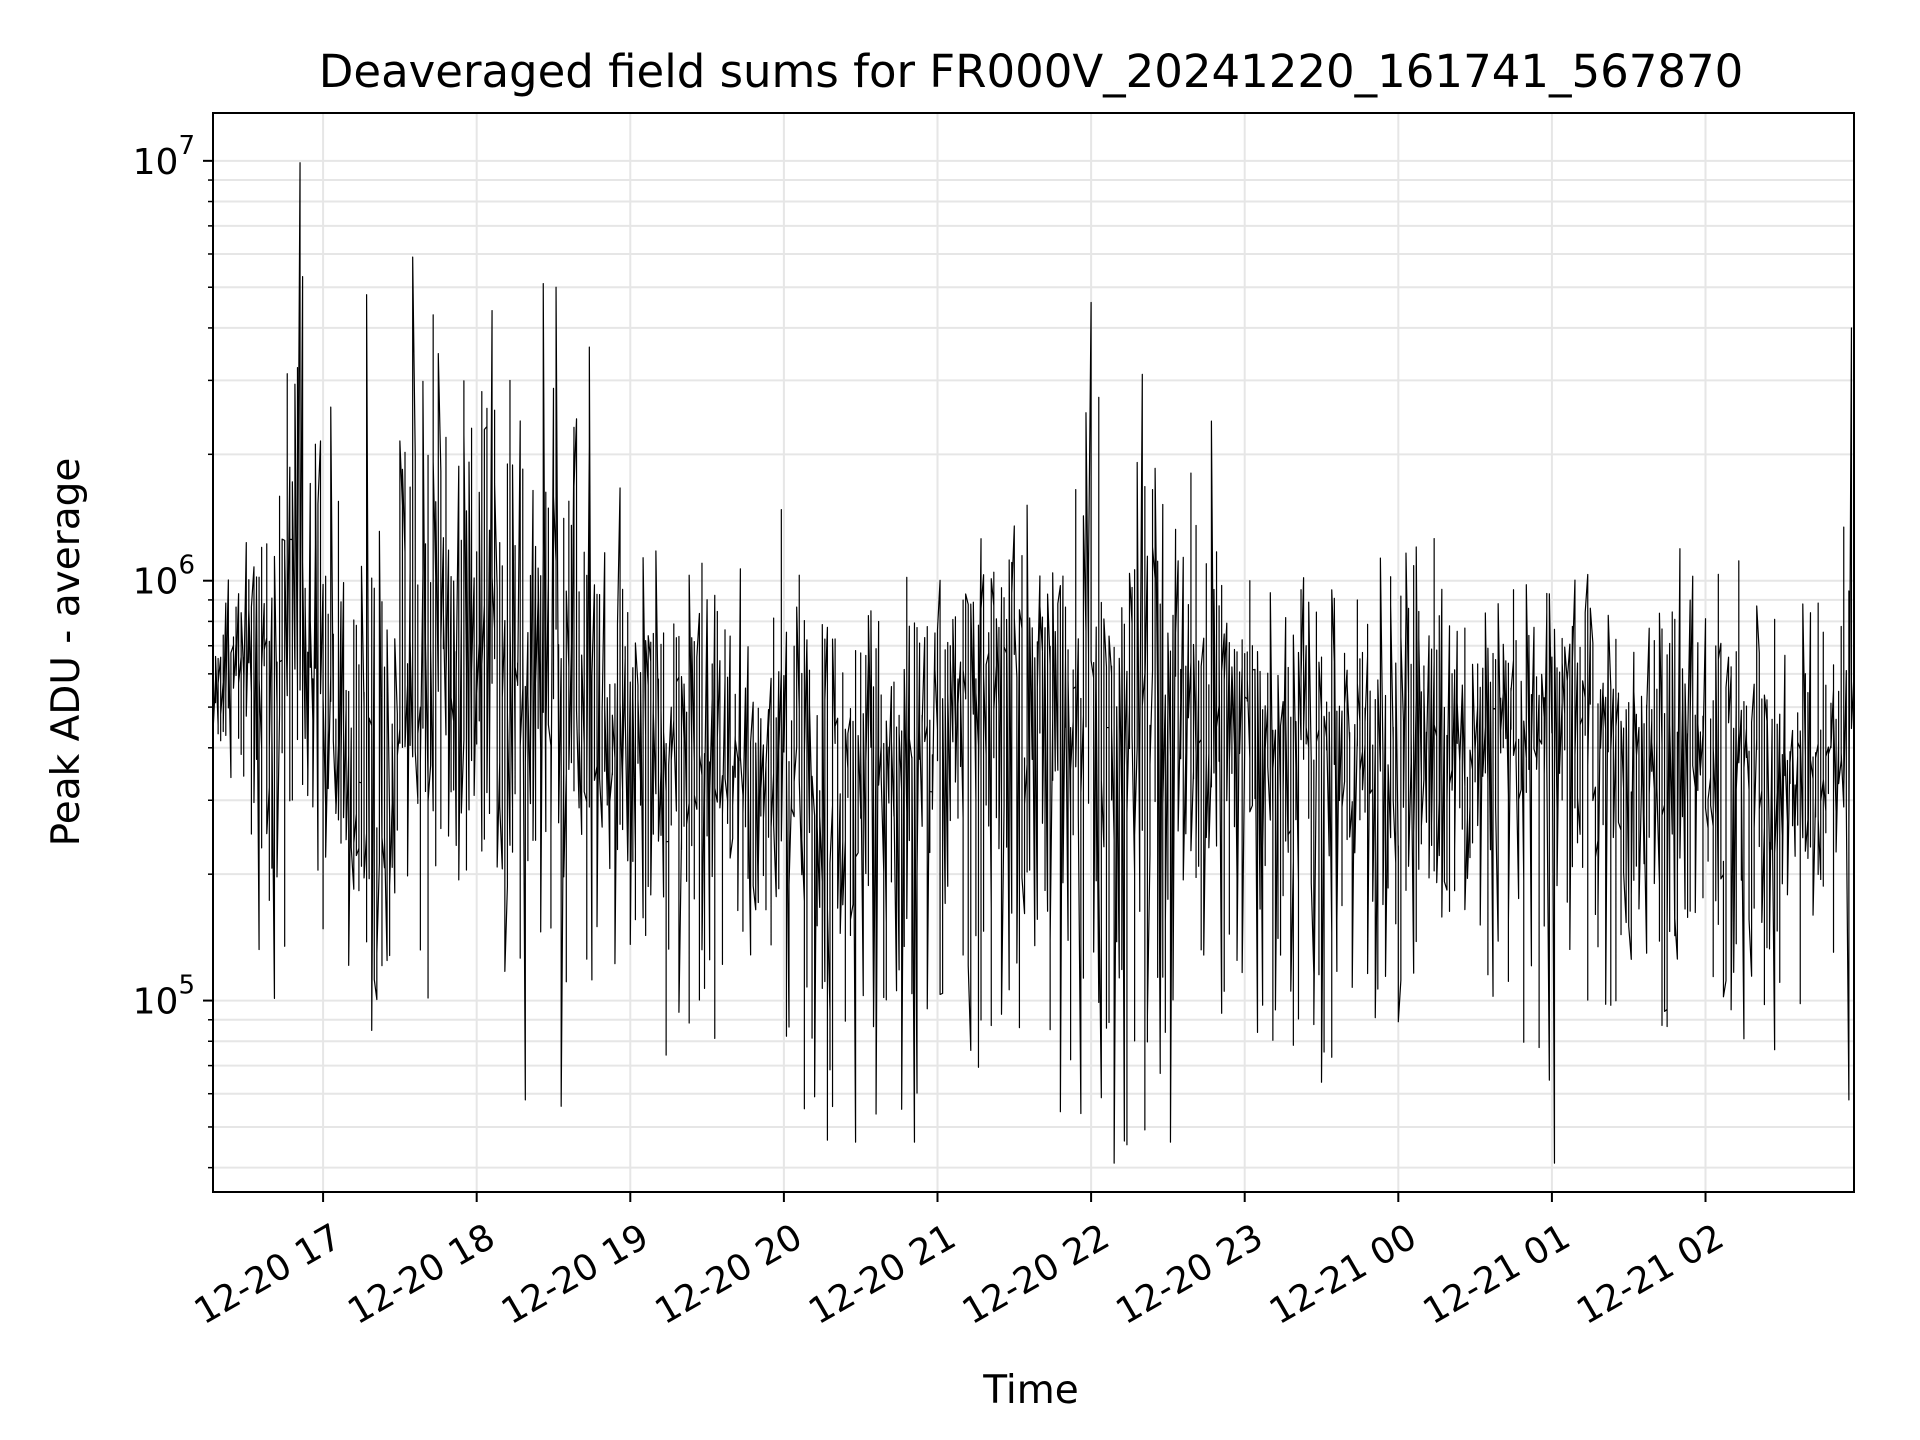 The height and width of the screenshot is (1440, 1920). What do you see at coordinates (164, 577) in the screenshot?
I see `y-tick-label: 10⁶` at bounding box center [164, 577].